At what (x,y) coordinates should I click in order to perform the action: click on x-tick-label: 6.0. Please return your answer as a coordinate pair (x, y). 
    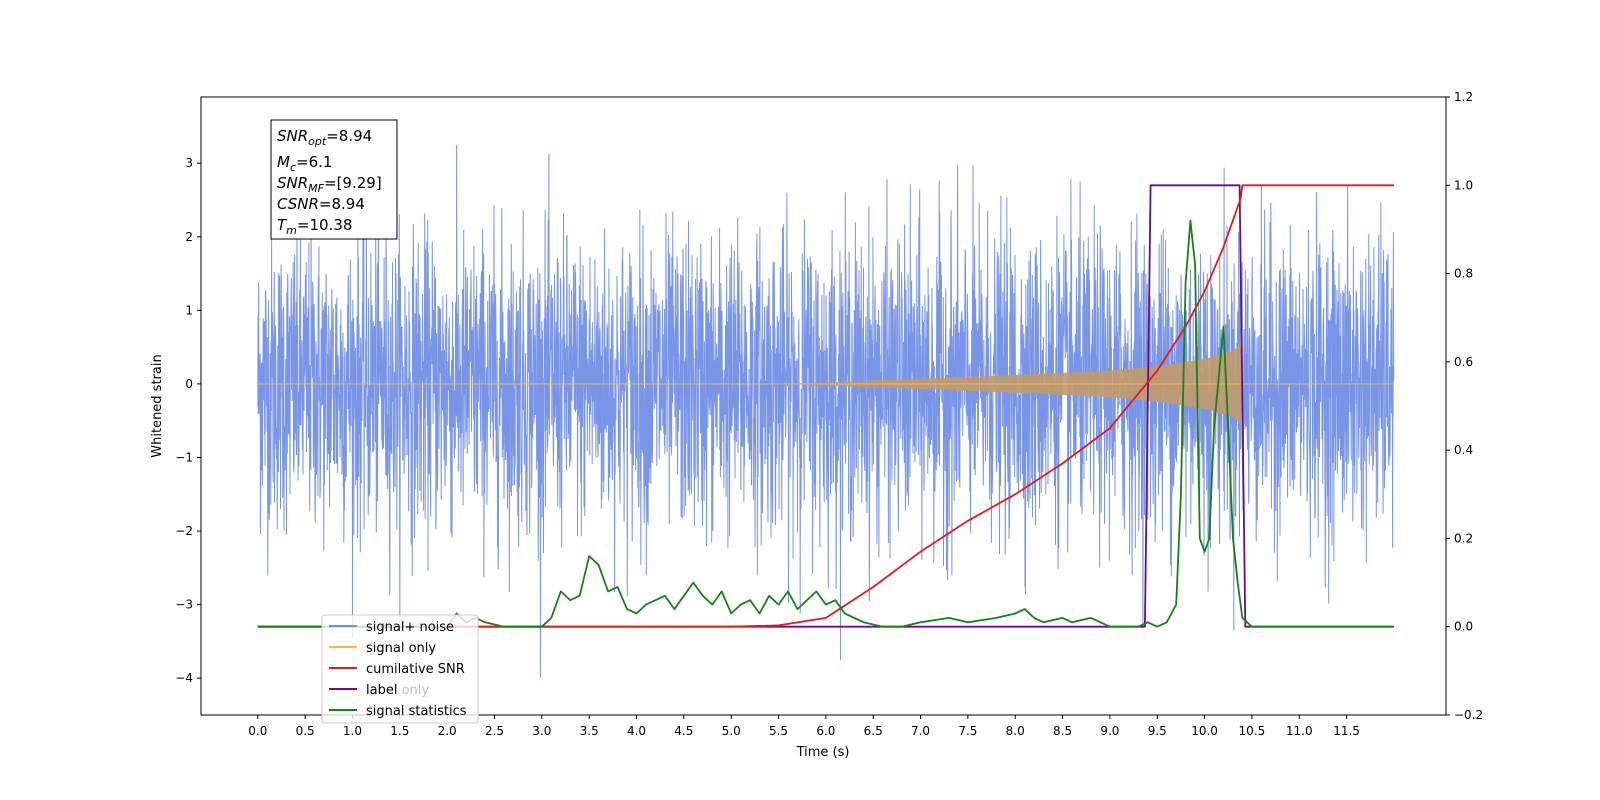
    Looking at the image, I should click on (825, 731).